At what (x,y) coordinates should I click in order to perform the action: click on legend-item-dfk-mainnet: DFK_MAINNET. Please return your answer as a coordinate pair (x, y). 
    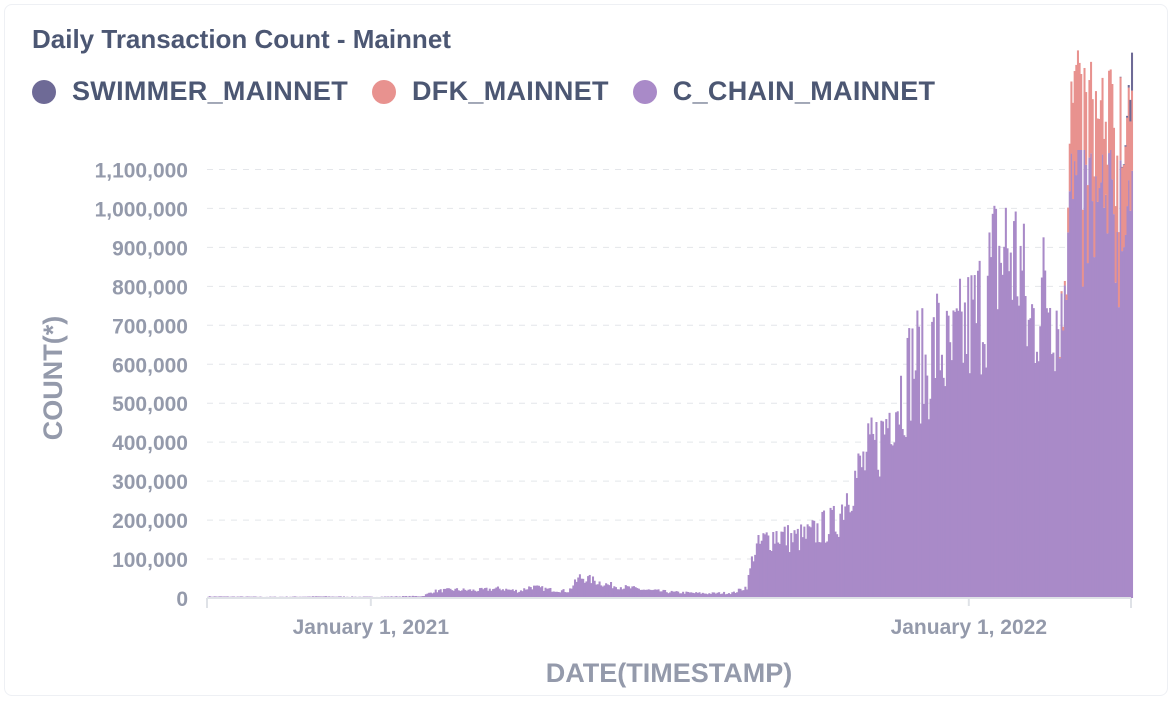
    Looking at the image, I should click on (490, 91).